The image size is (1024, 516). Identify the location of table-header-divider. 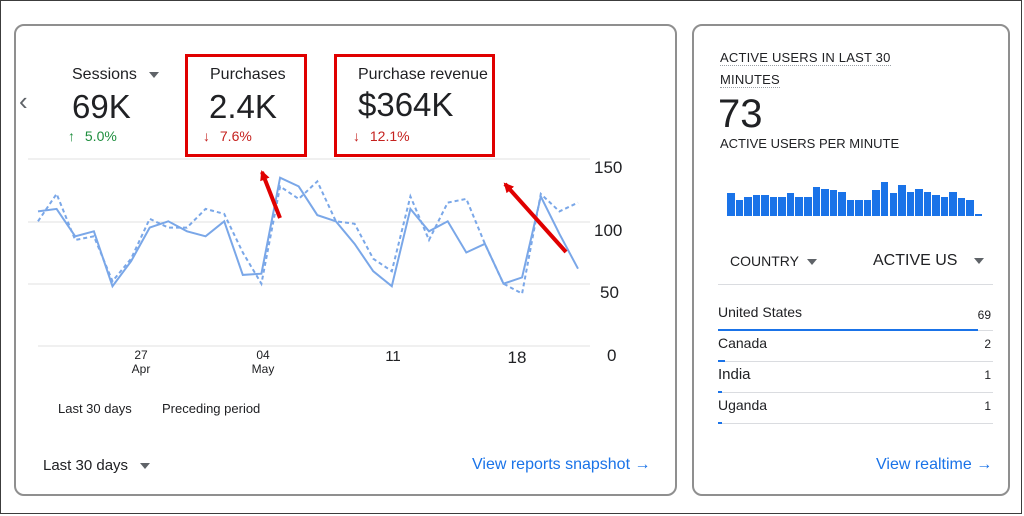
(855, 284).